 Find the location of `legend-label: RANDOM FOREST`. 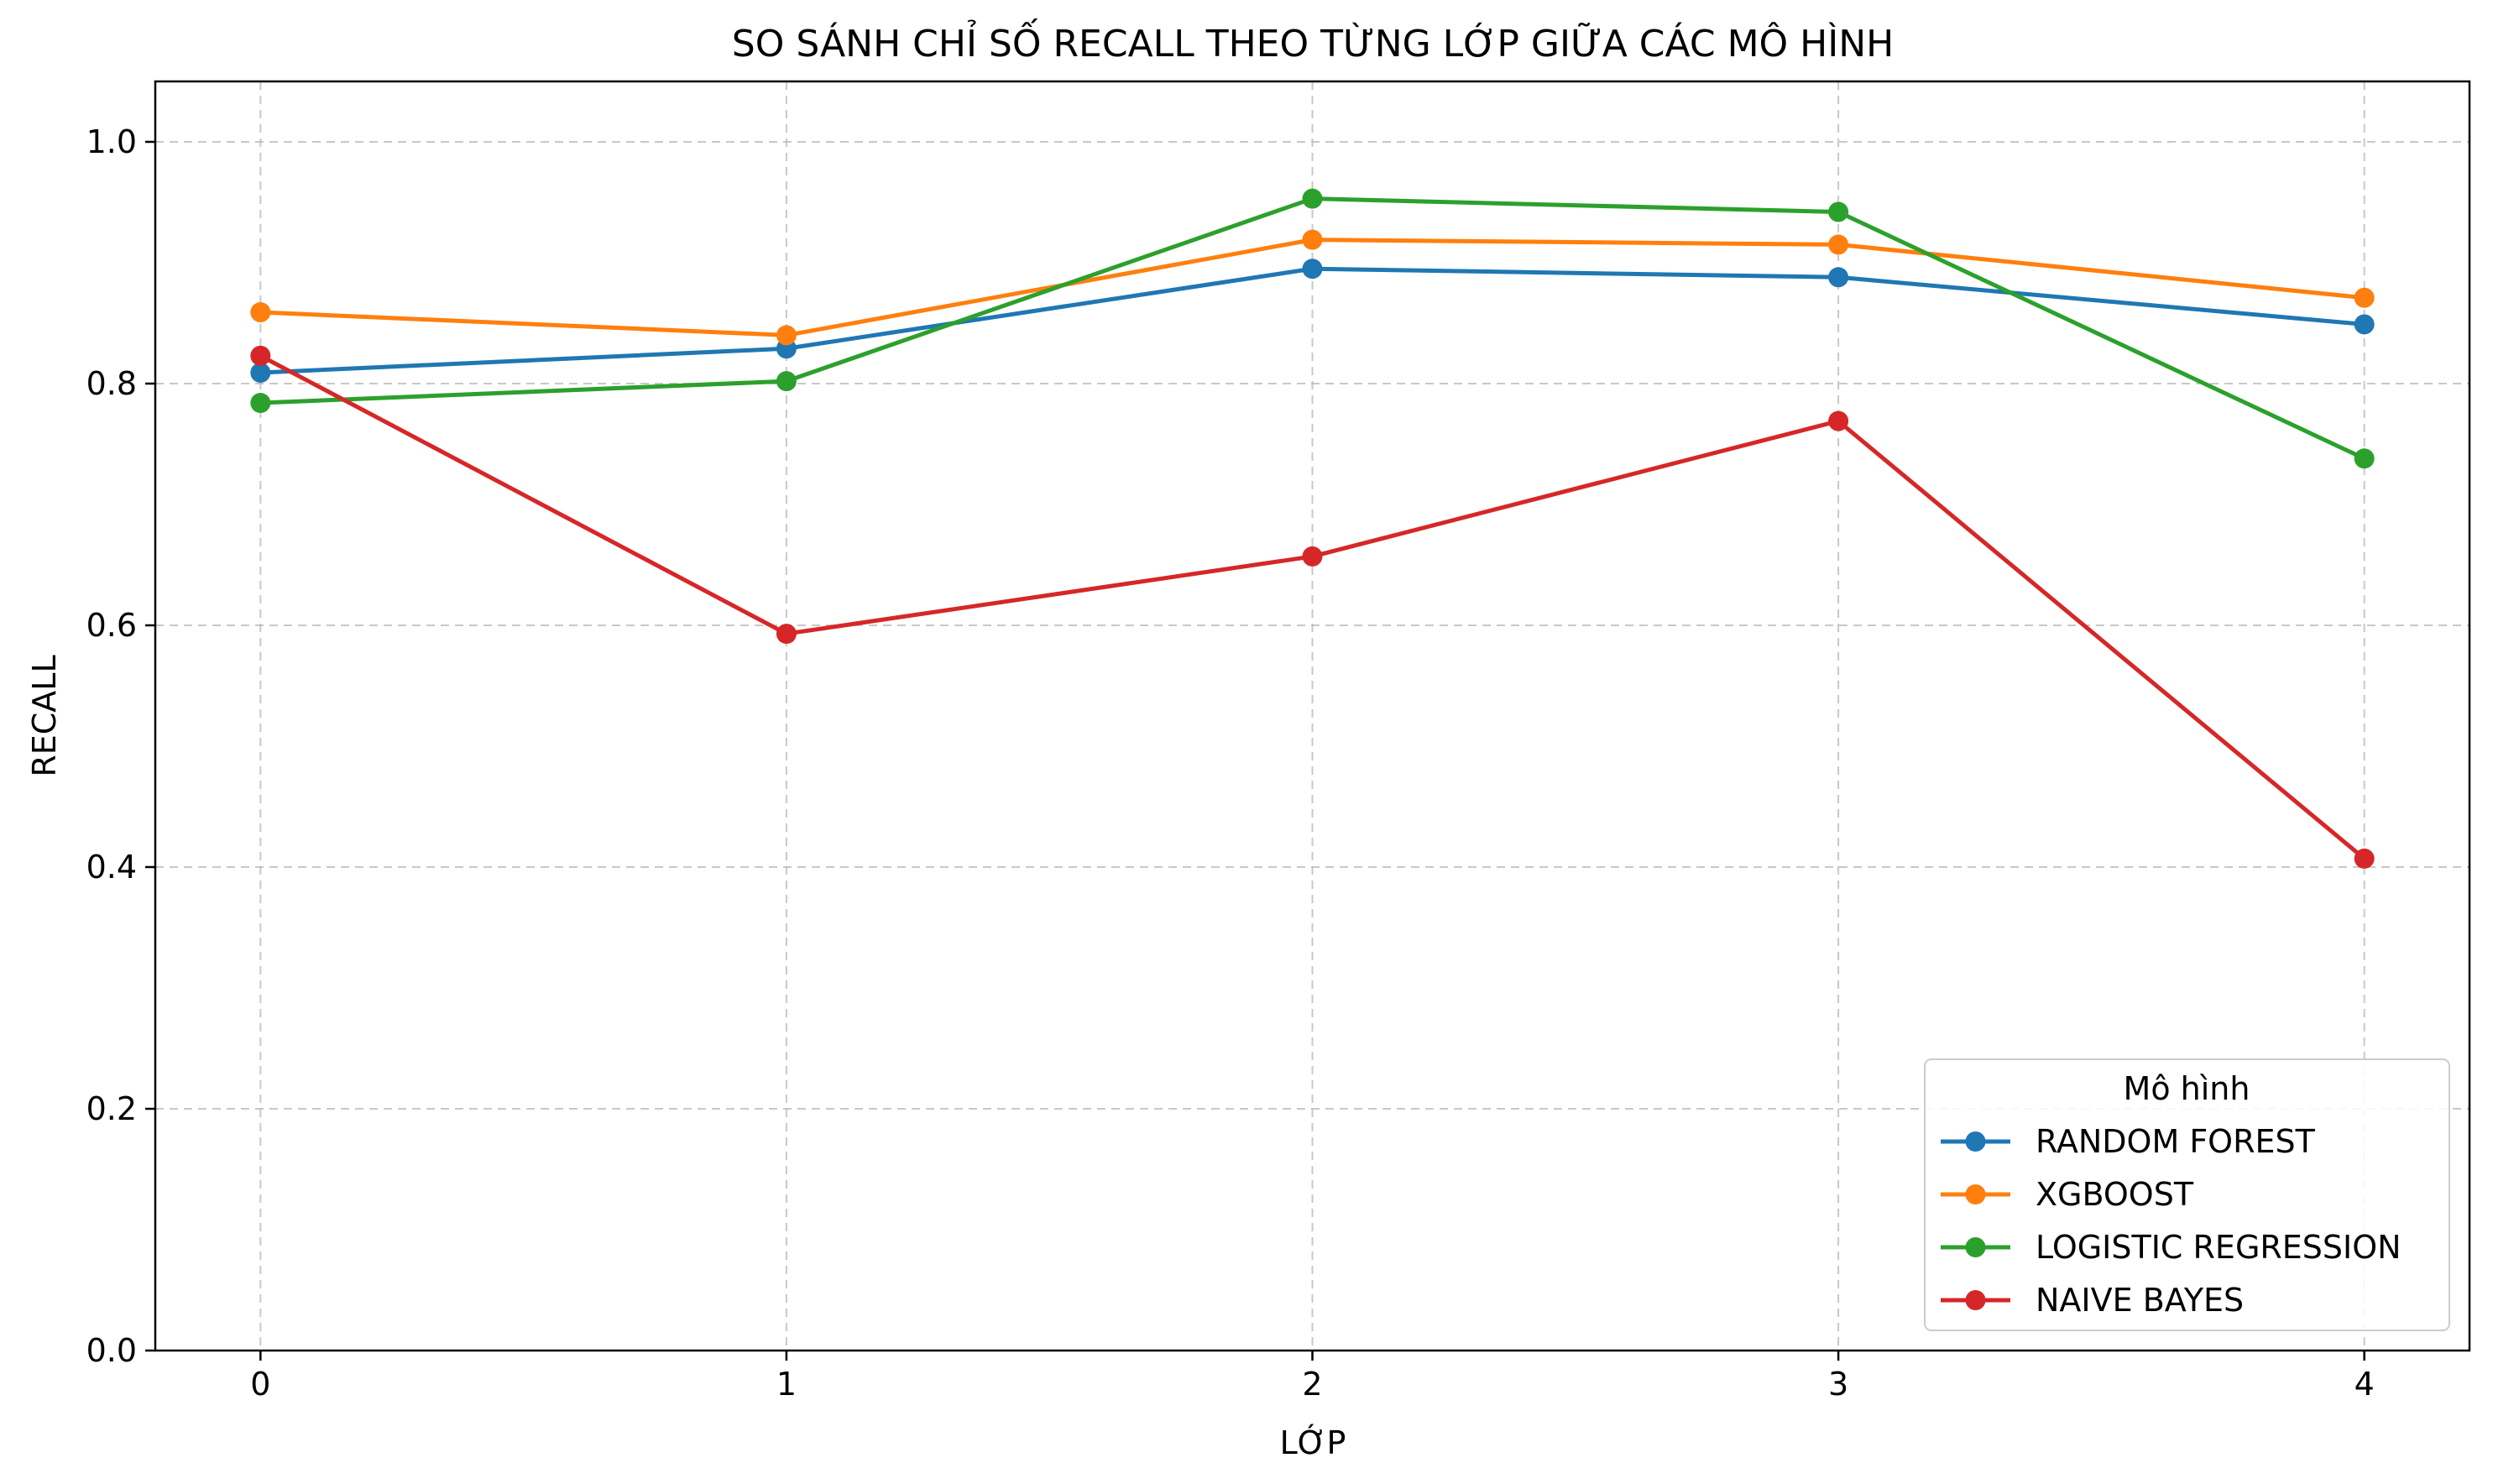

legend-label: RANDOM FOREST is located at coordinates (2176, 1141).